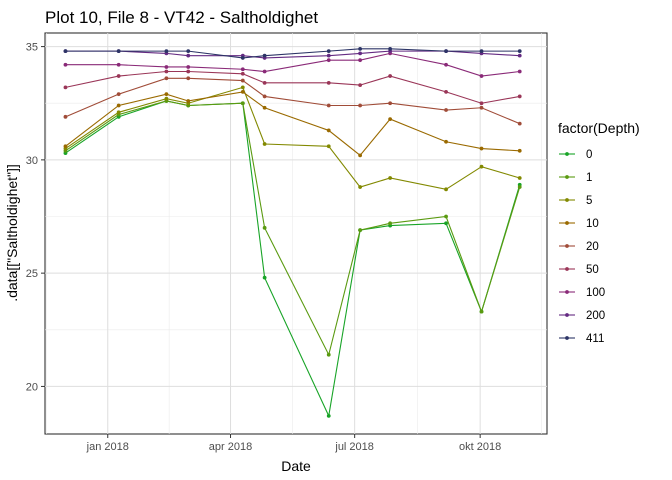 This screenshot has width=672, height=480. What do you see at coordinates (296, 466) in the screenshot?
I see `x-axis-title: Date` at bounding box center [296, 466].